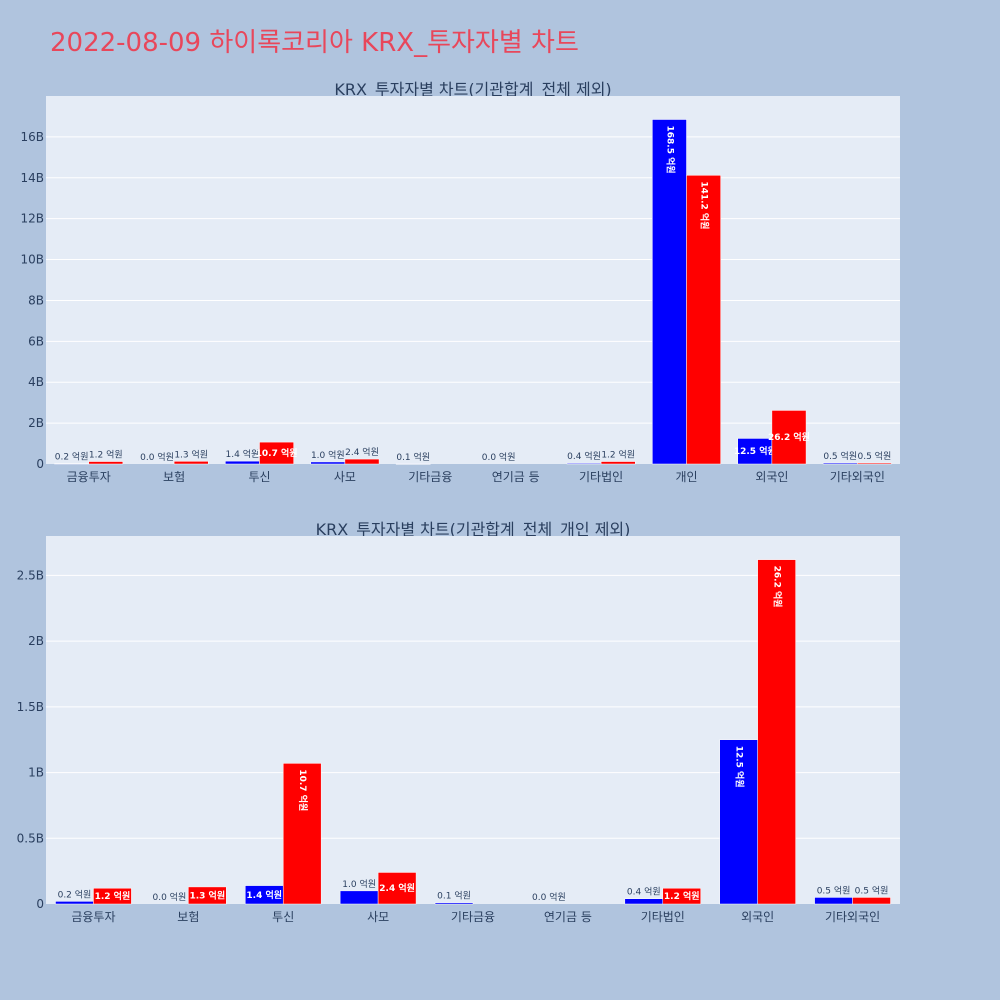 The height and width of the screenshot is (1000, 1000). Describe the element at coordinates (670, 150) in the screenshot. I see `bar-value-label: 168.5 억원` at that location.